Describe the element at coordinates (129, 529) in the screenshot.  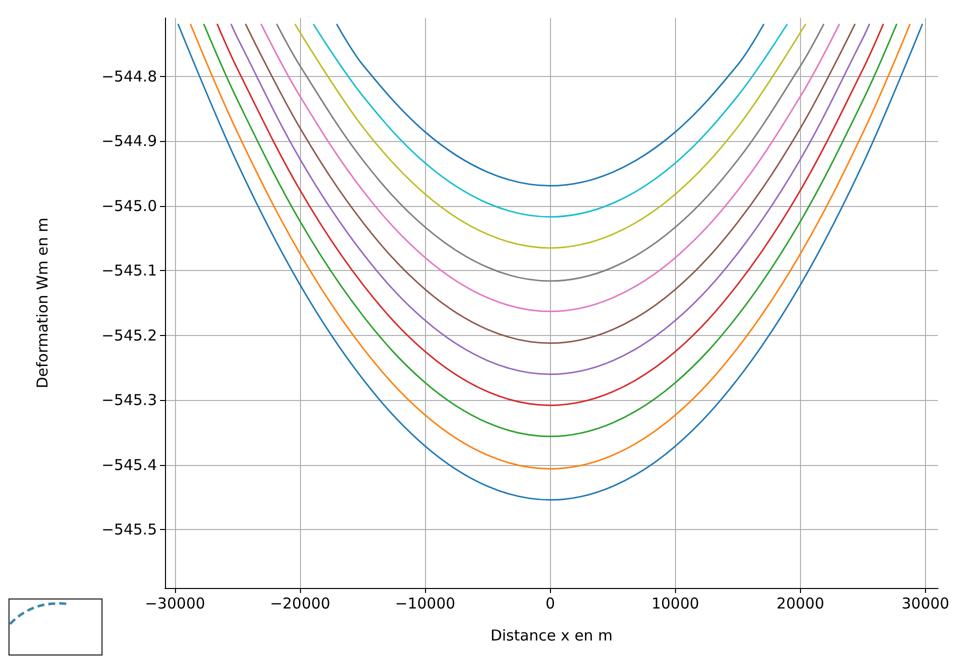
I see `y-tick-label: −545.5` at that location.